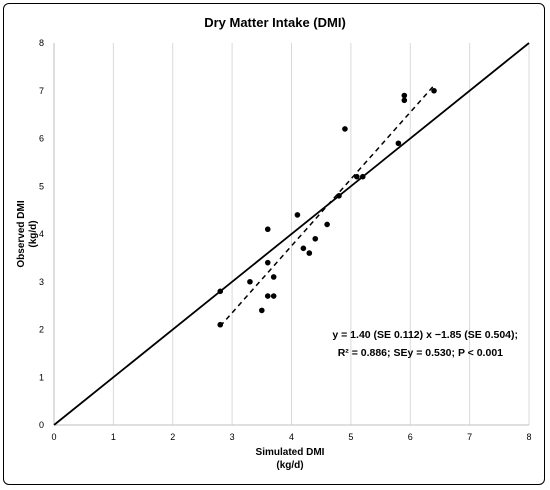  I want to click on y-tick-label: 0, so click(41, 425).